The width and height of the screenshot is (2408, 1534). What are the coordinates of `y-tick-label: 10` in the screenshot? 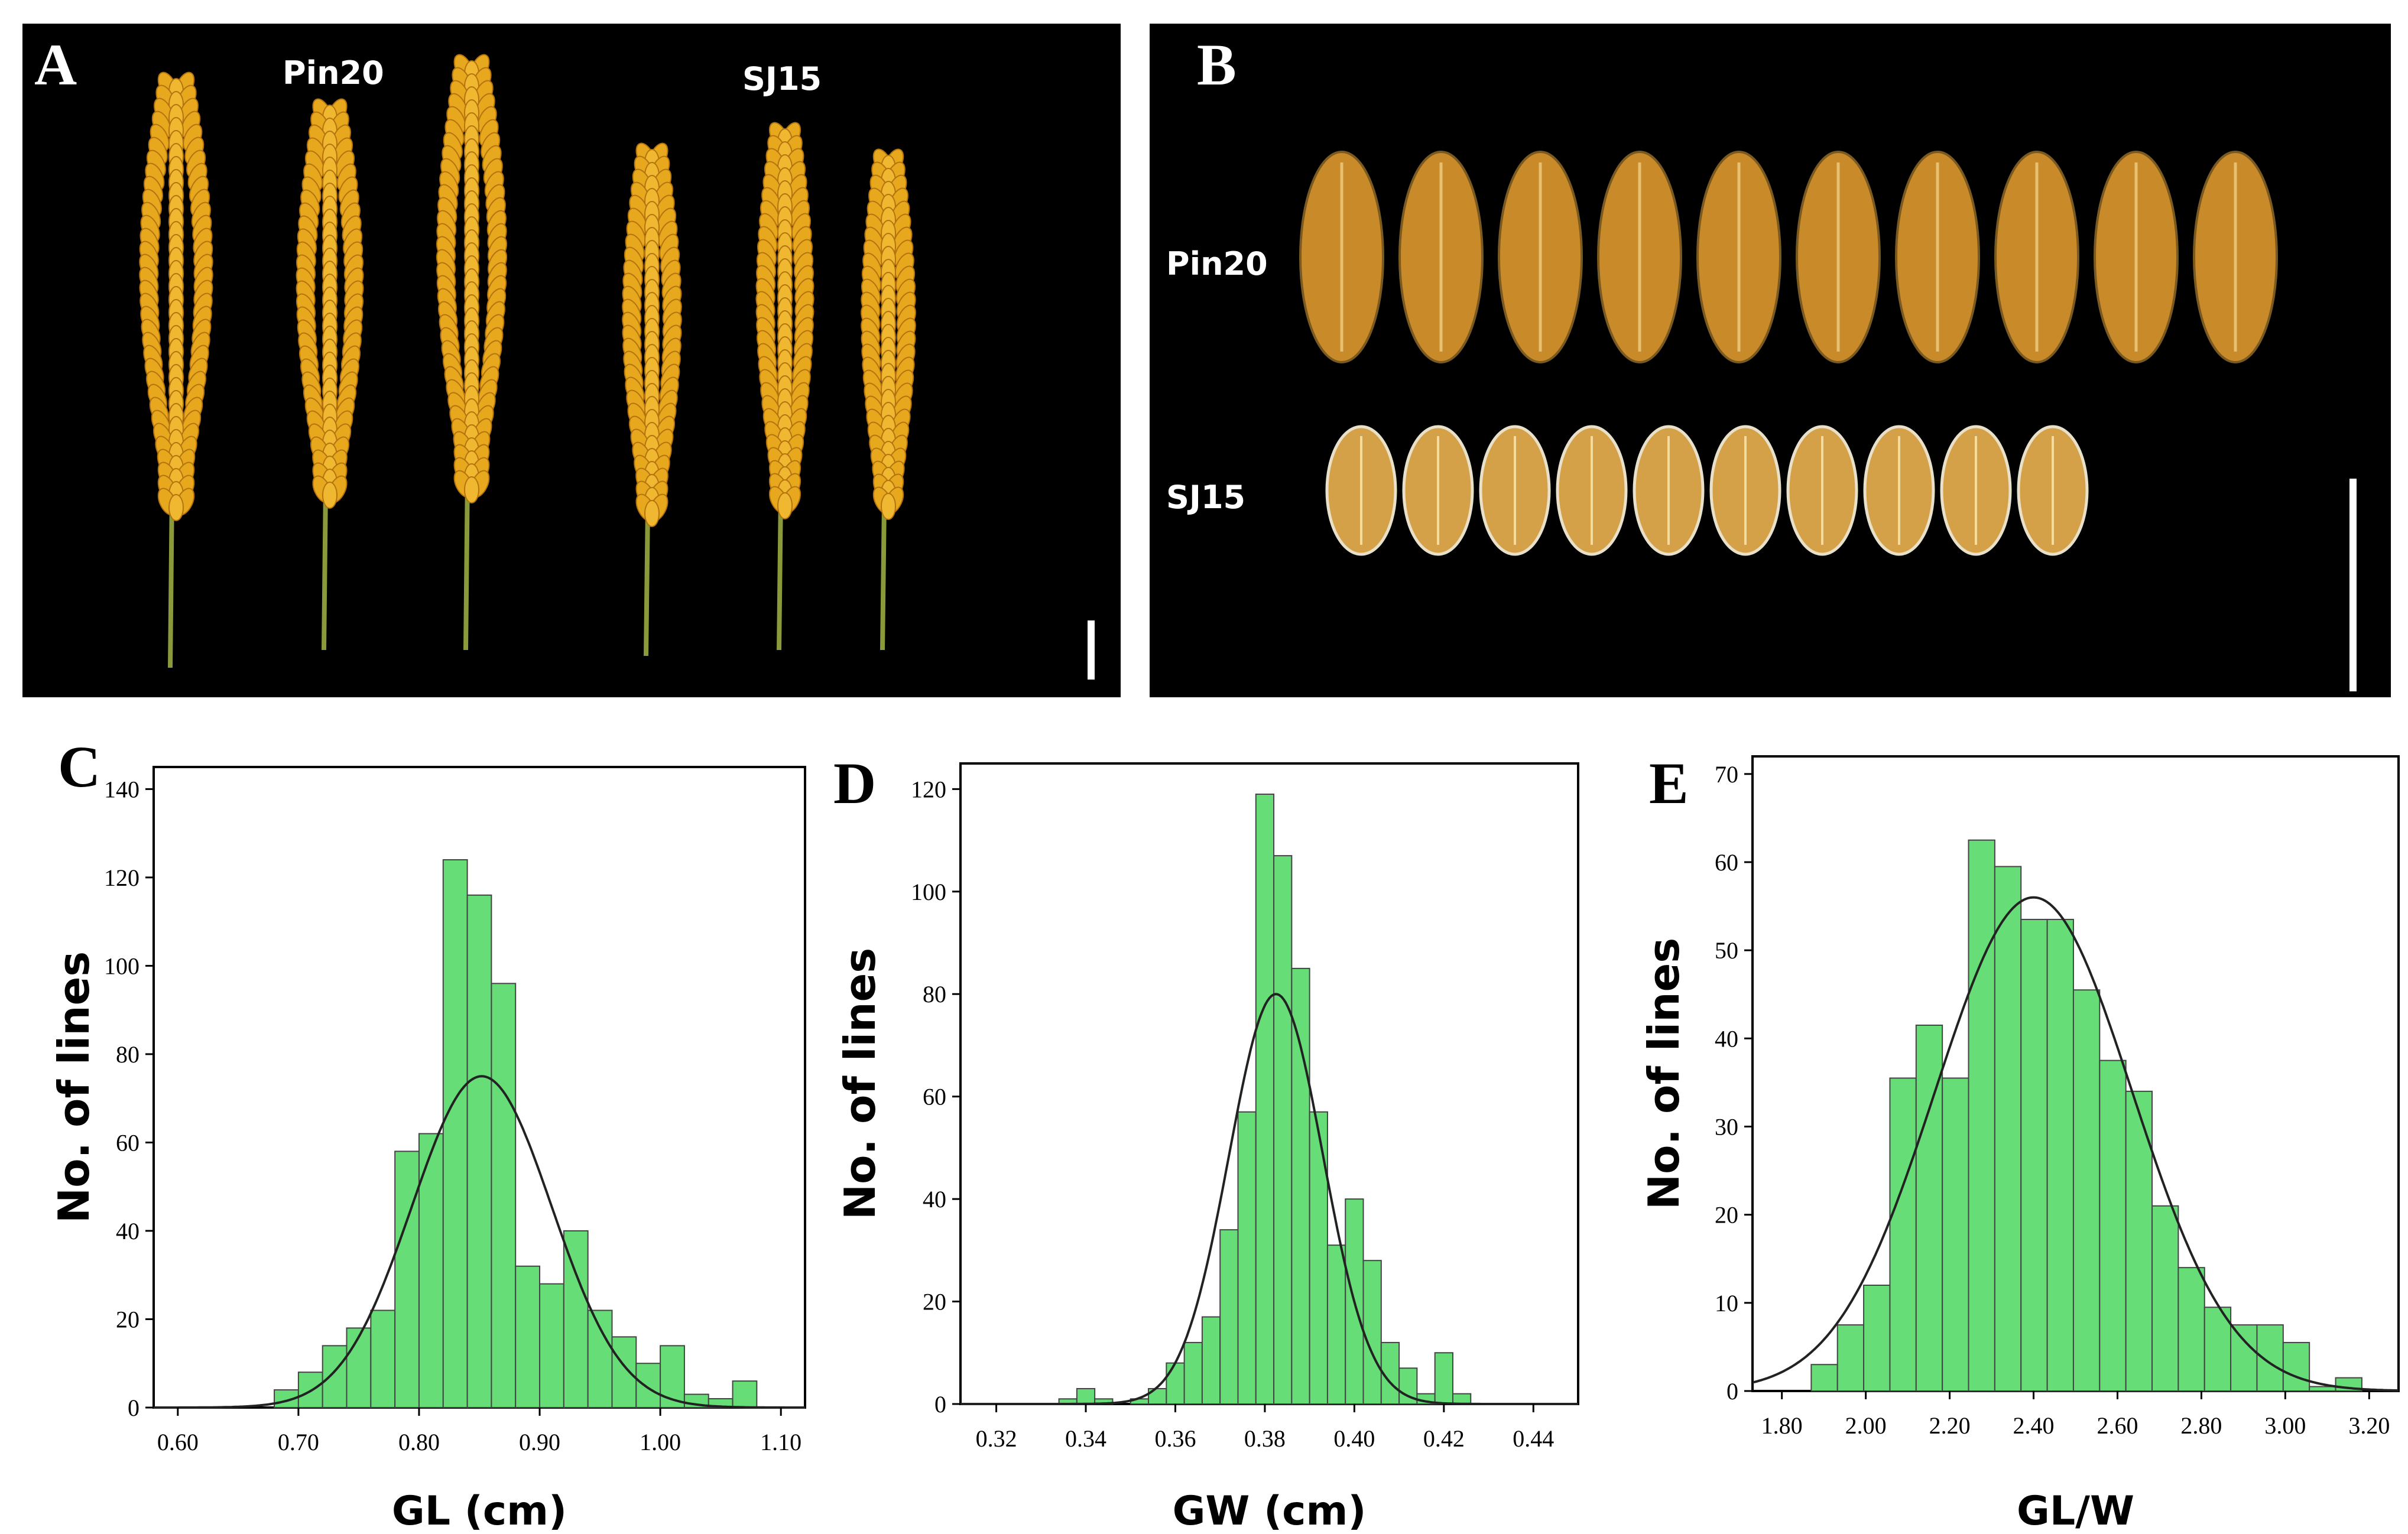 It's located at (1726, 1303).